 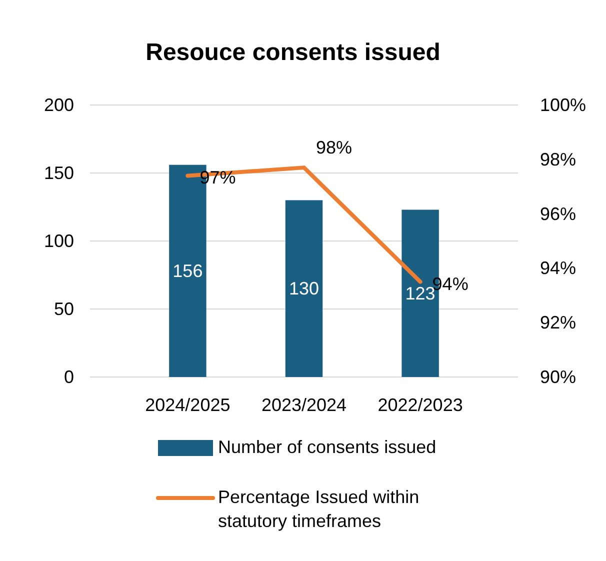 I want to click on y2-tick-label: 90%, so click(x=558, y=377).